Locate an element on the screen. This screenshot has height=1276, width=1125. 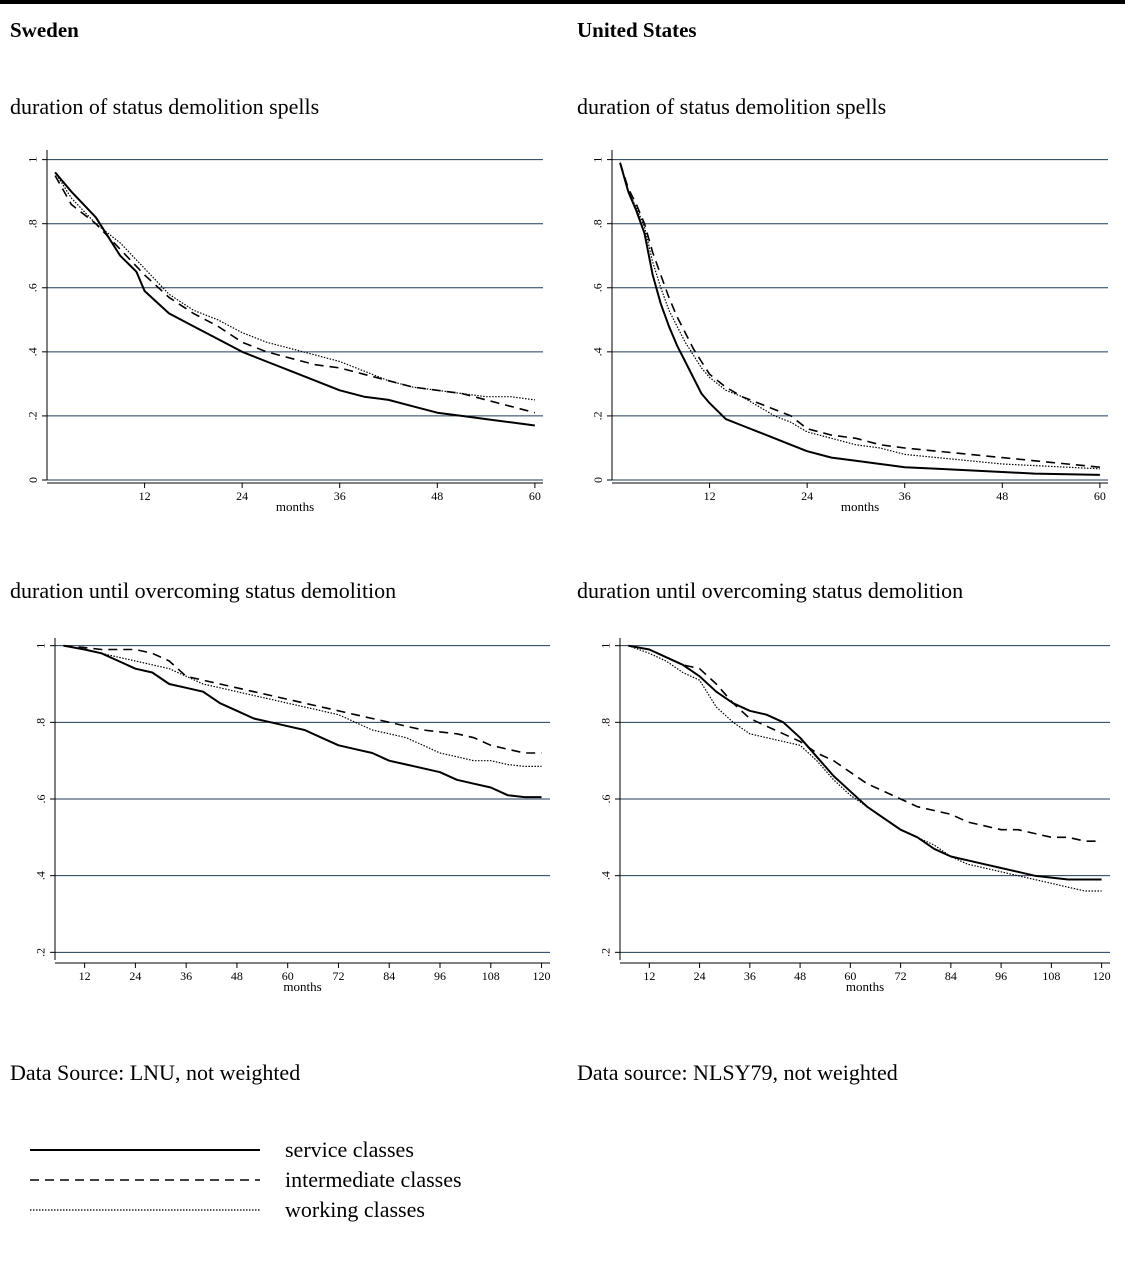
chart-sweden-overcoming: .2 .4 .6 .8 1 12 24 36 48 60 72 84 96 108 120 months is located at coordinates (292, 816).